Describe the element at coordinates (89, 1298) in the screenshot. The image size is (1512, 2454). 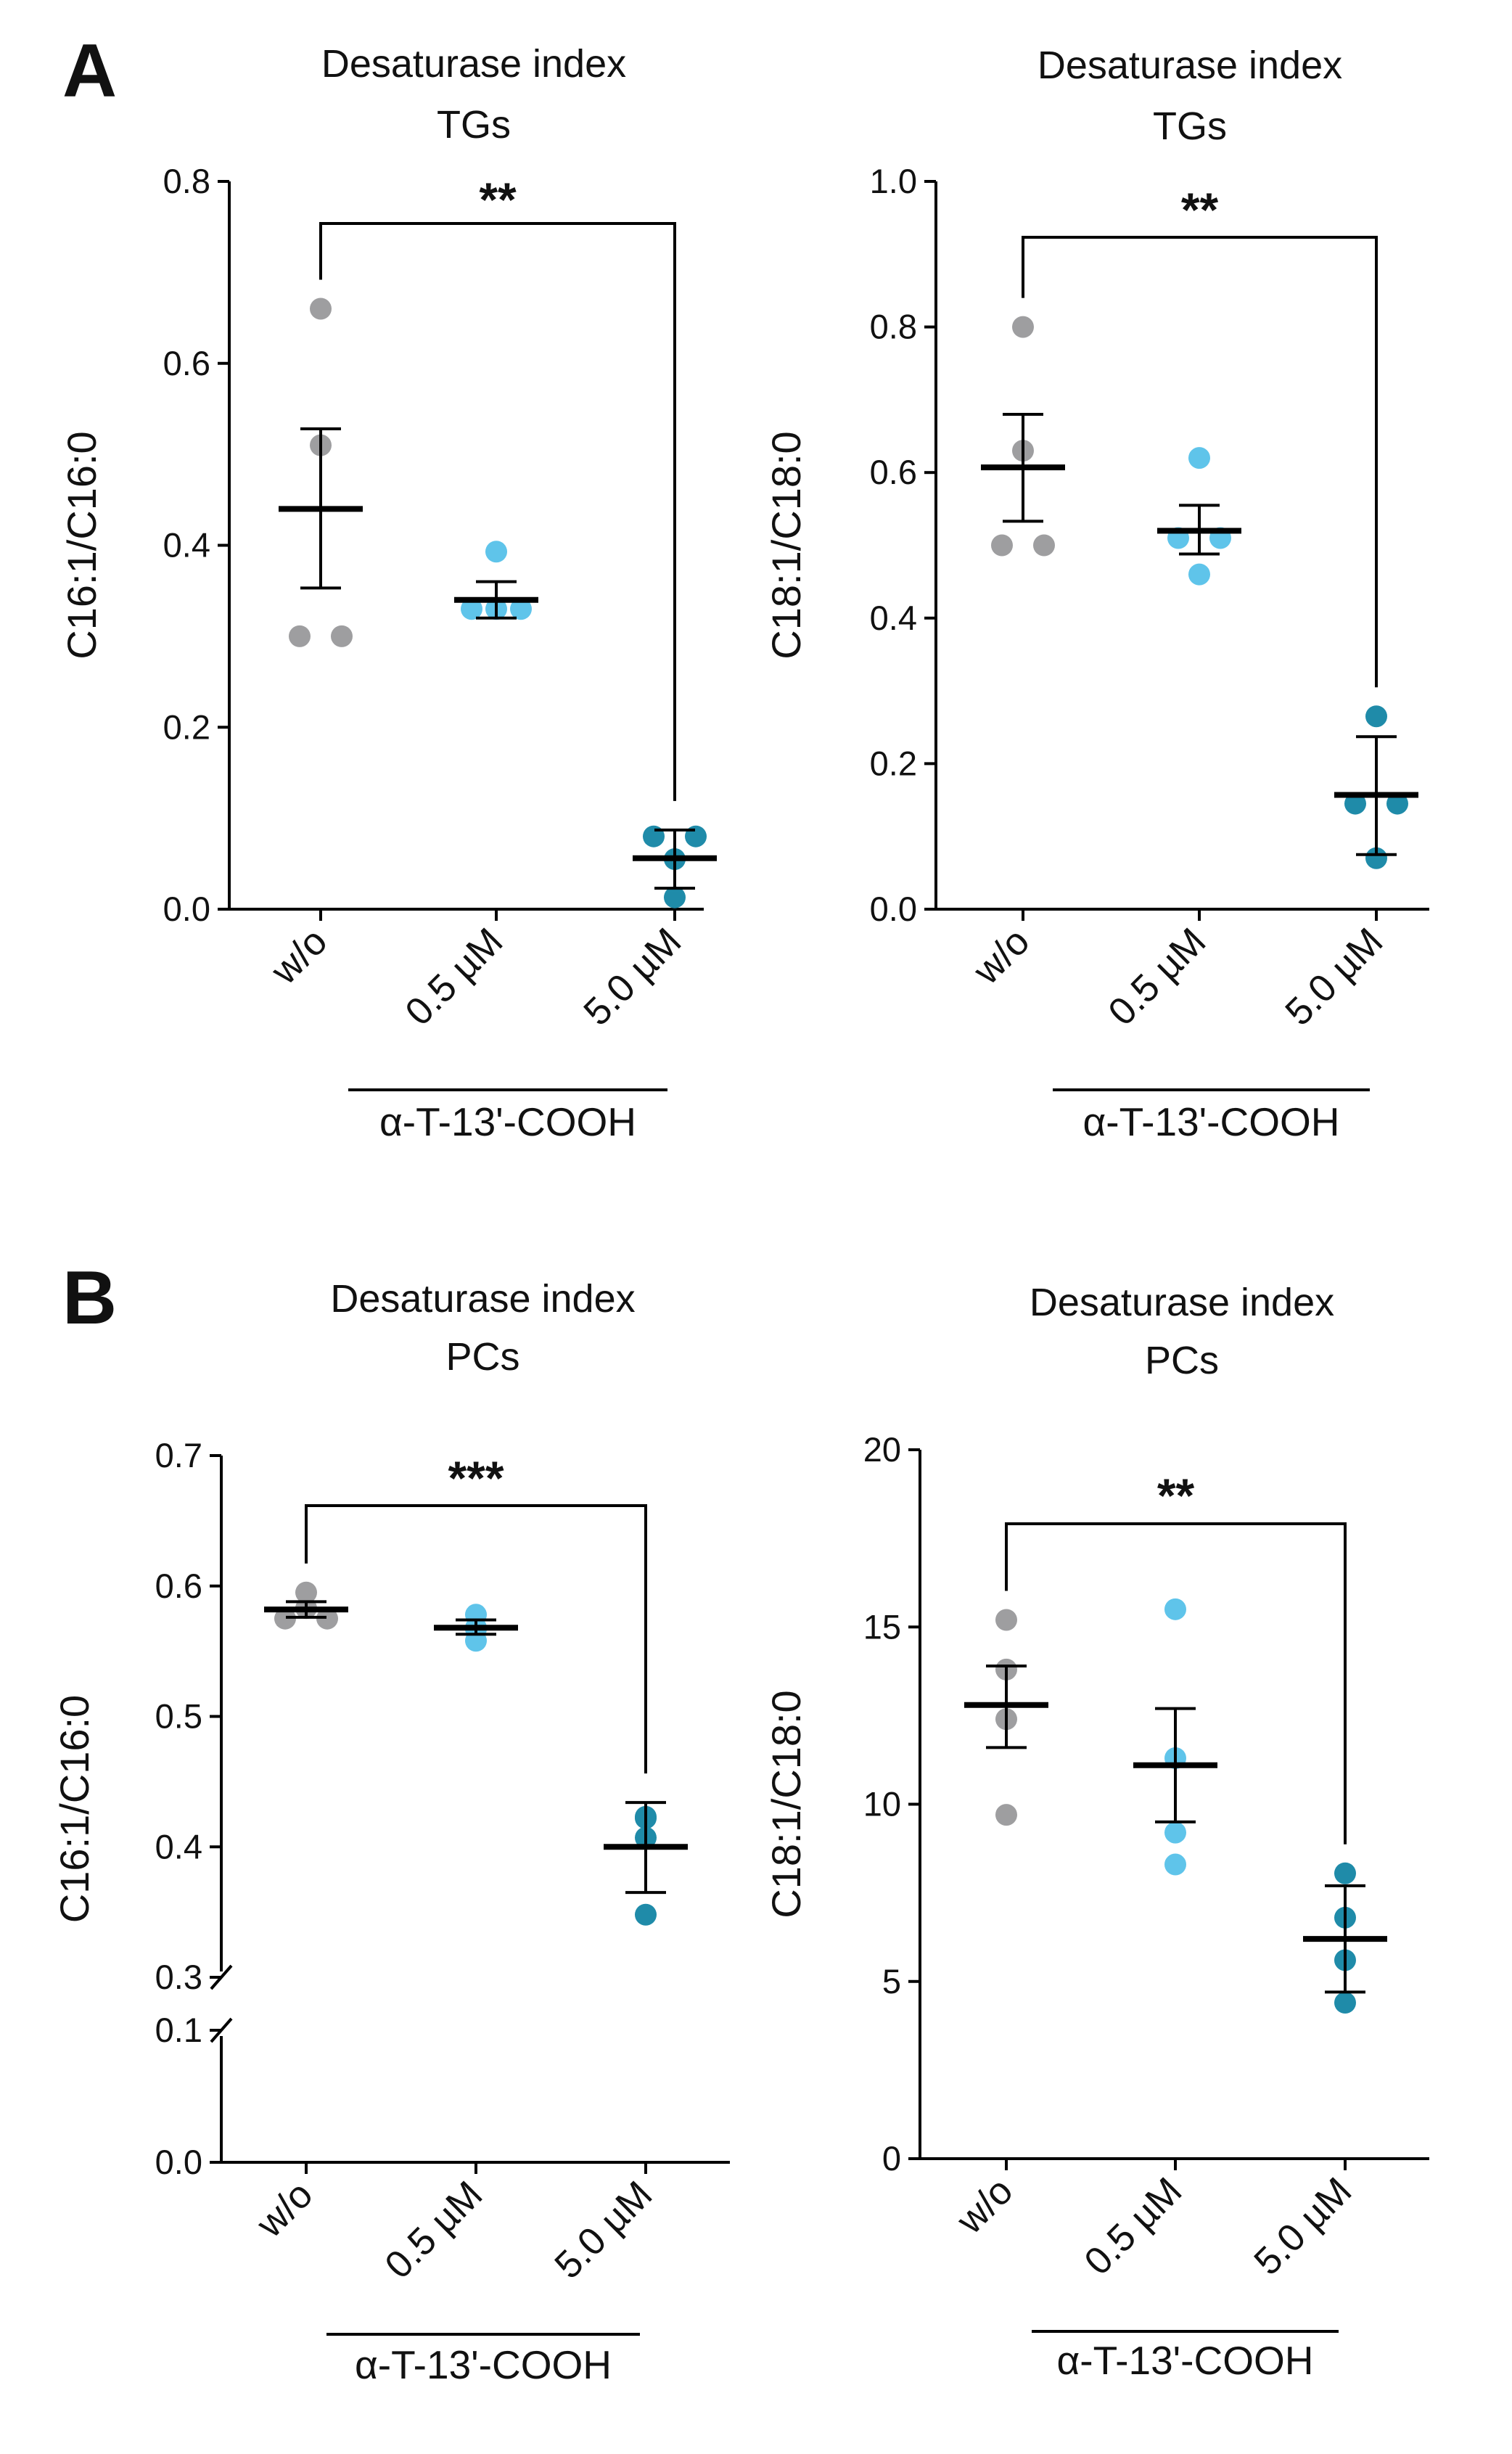
I see `panel-letter-b: B` at that location.